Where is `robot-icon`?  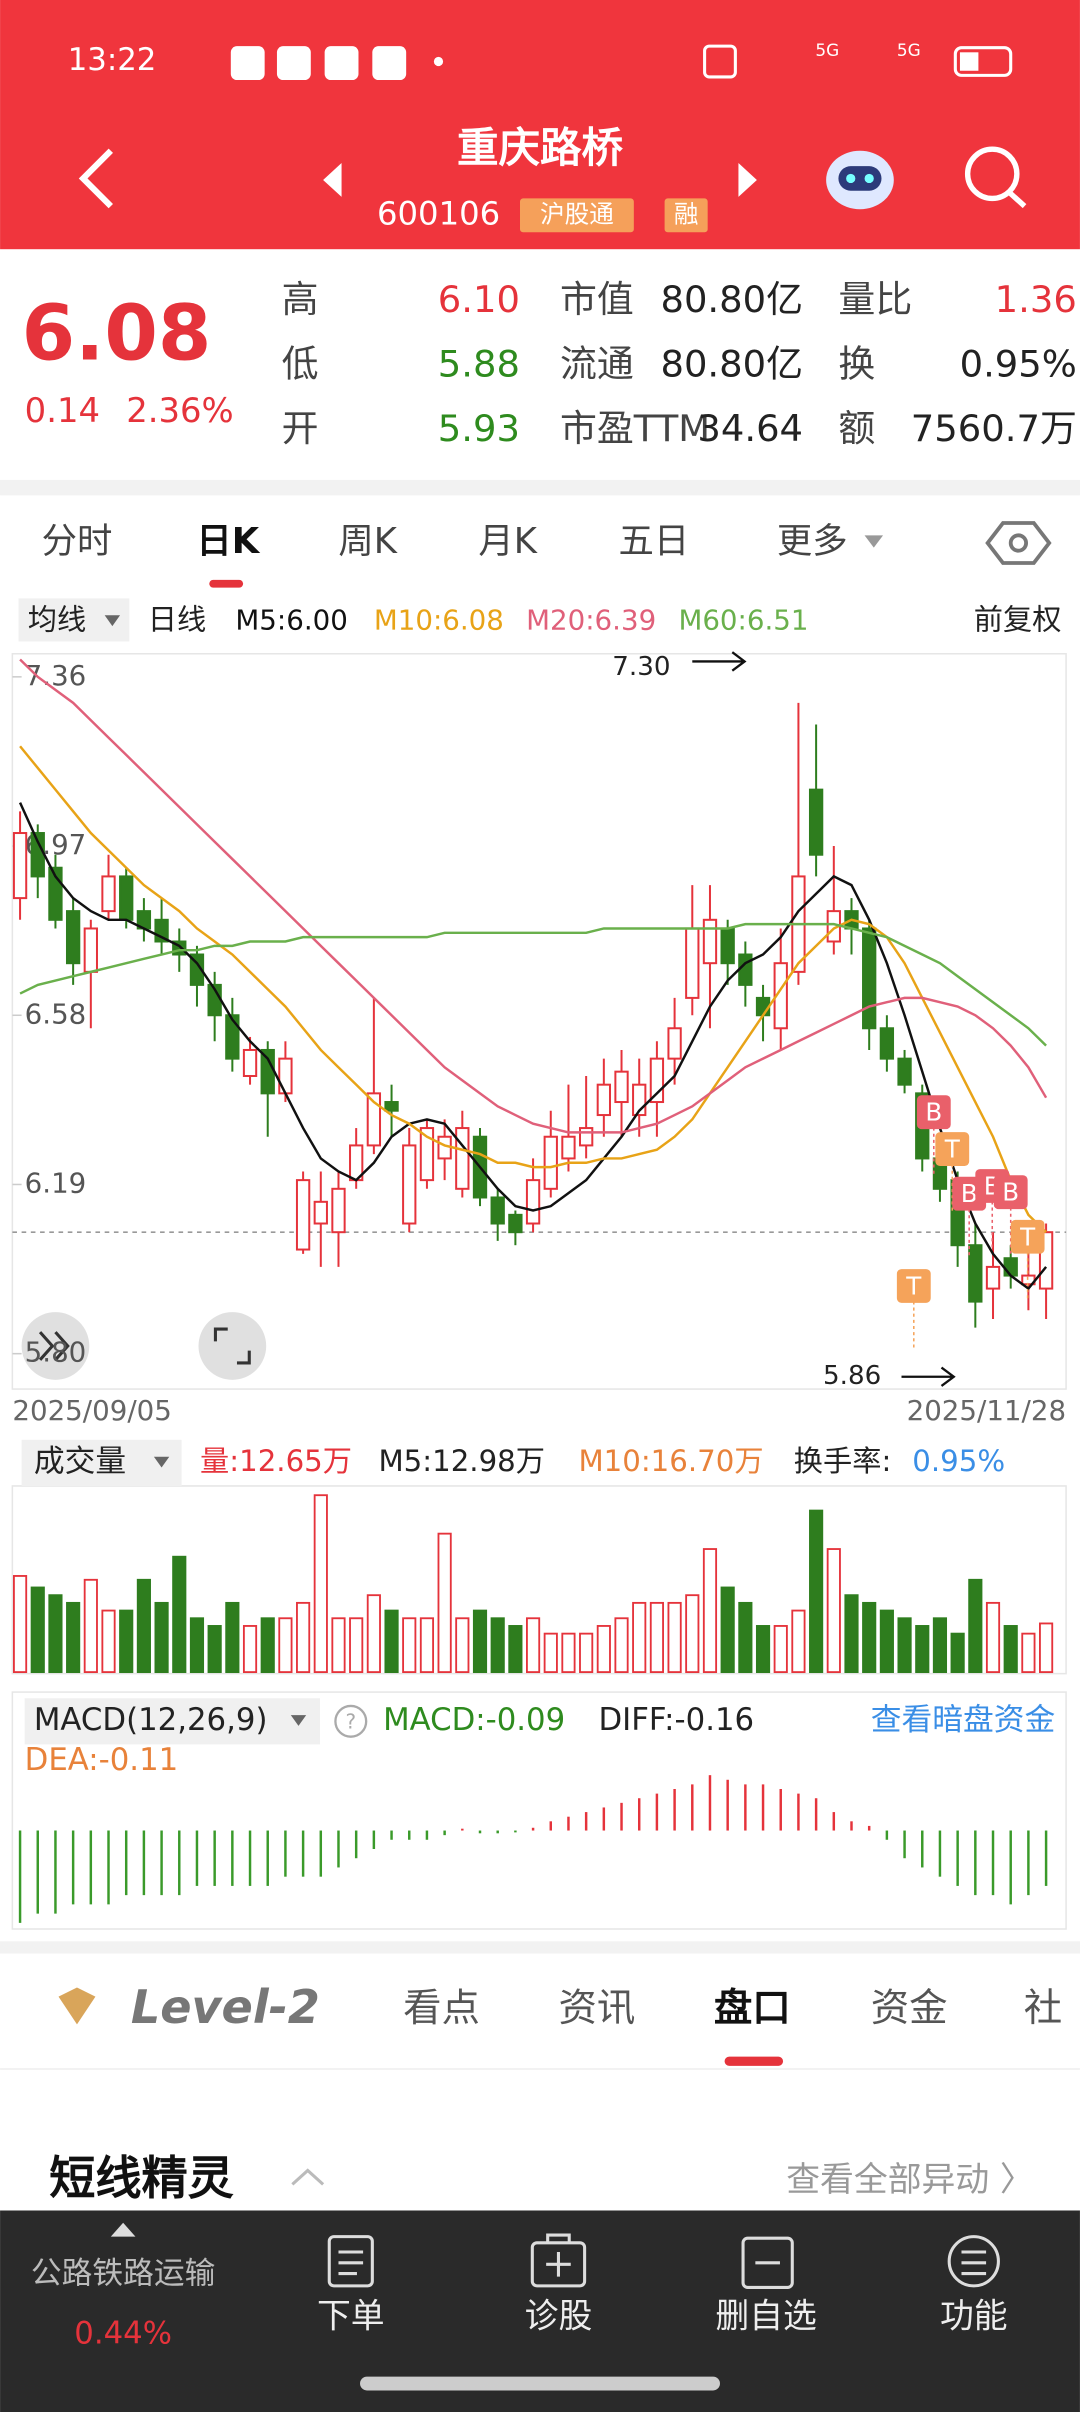 robot-icon is located at coordinates (860, 180).